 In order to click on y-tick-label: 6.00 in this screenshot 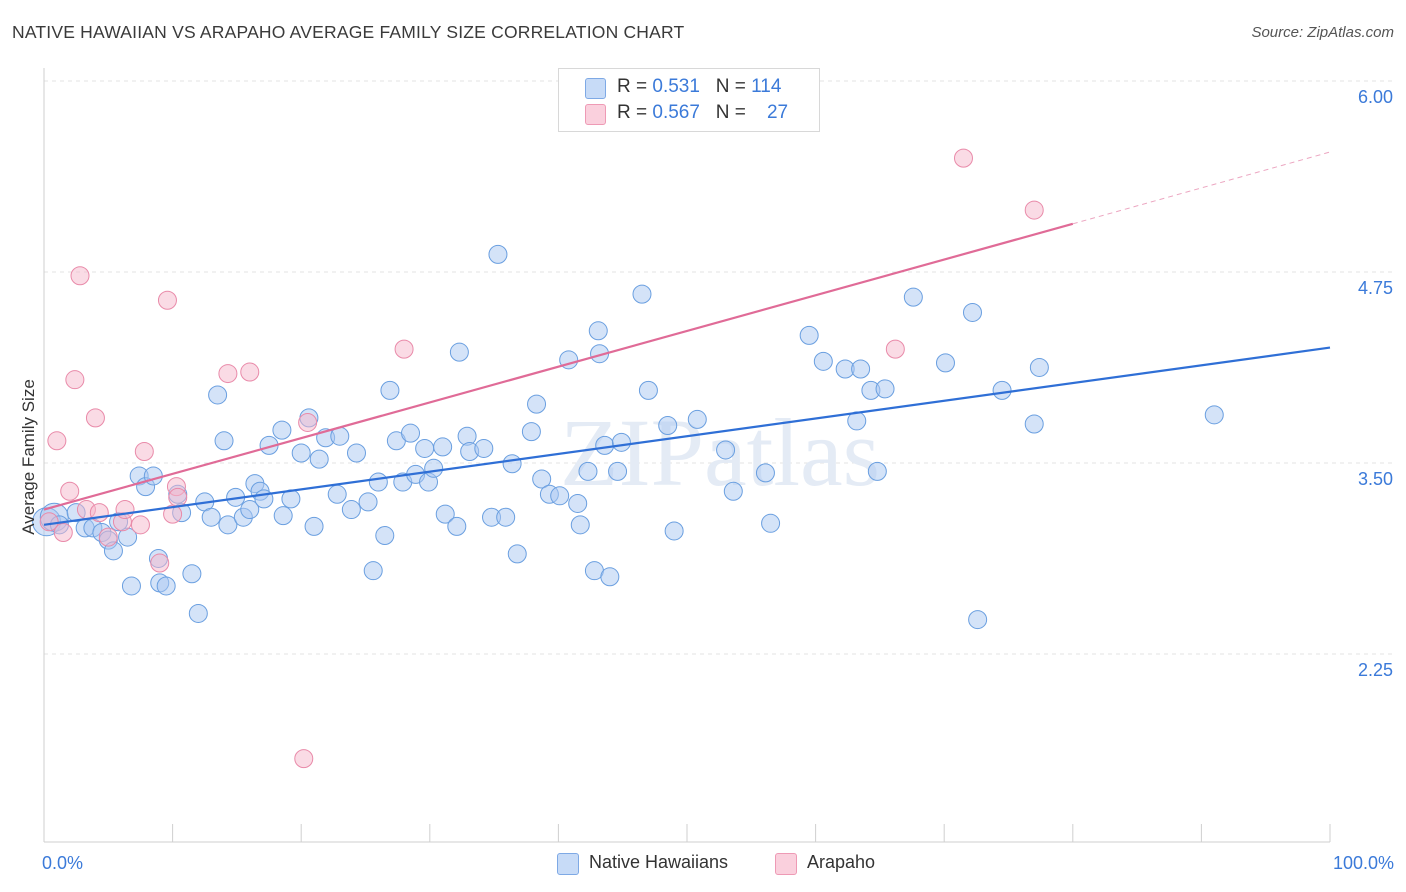, I will do `click(1375, 97)`.